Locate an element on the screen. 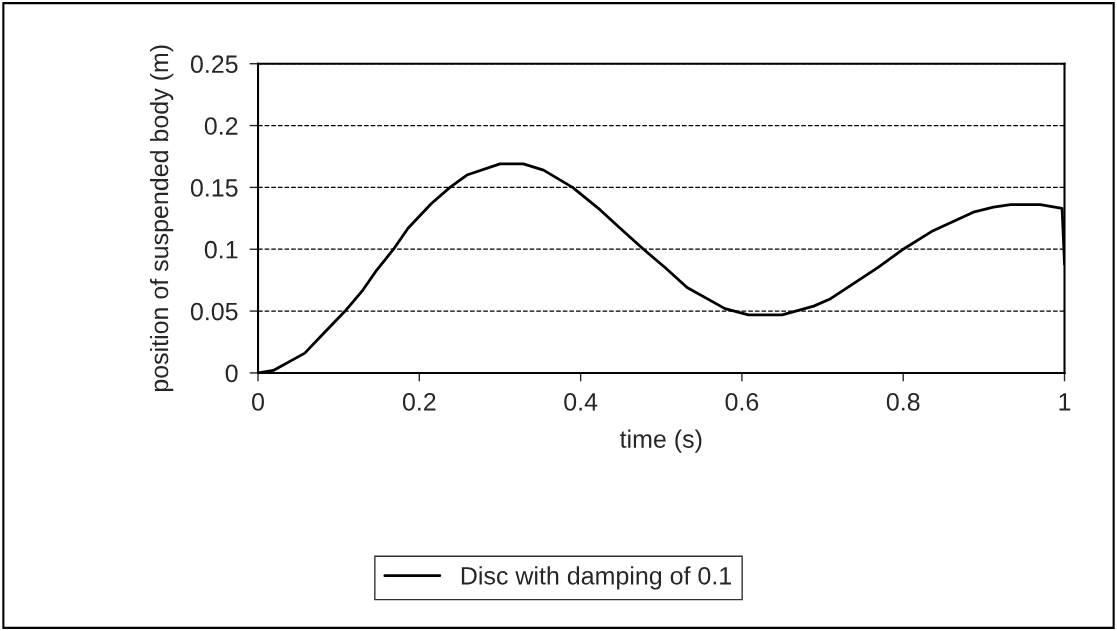 The height and width of the screenshot is (631, 1117). y-tick-label: 0.2 is located at coordinates (221, 126).